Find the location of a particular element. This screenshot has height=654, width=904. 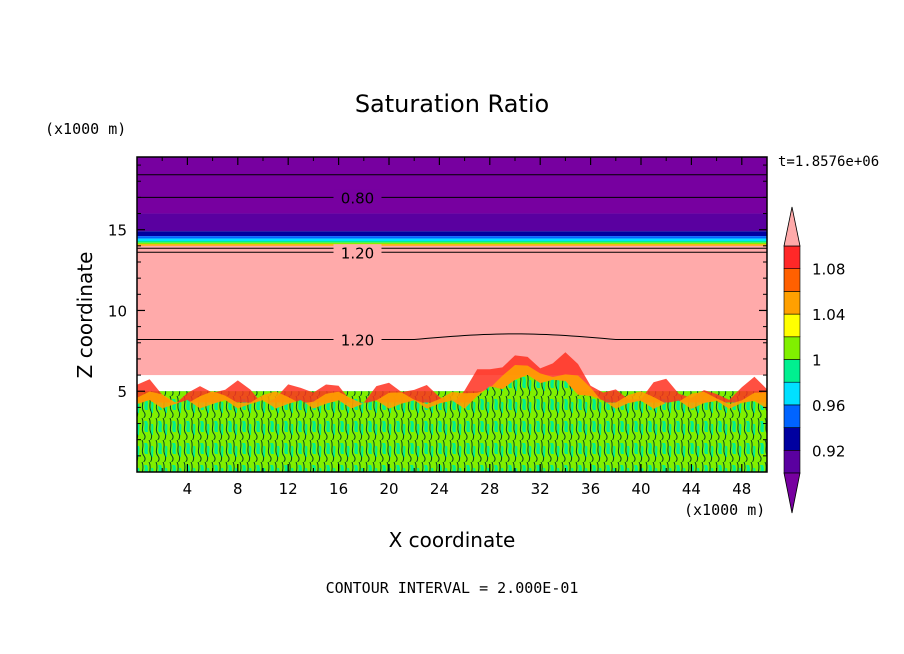

boundary-layer-body is located at coordinates (452, 423).